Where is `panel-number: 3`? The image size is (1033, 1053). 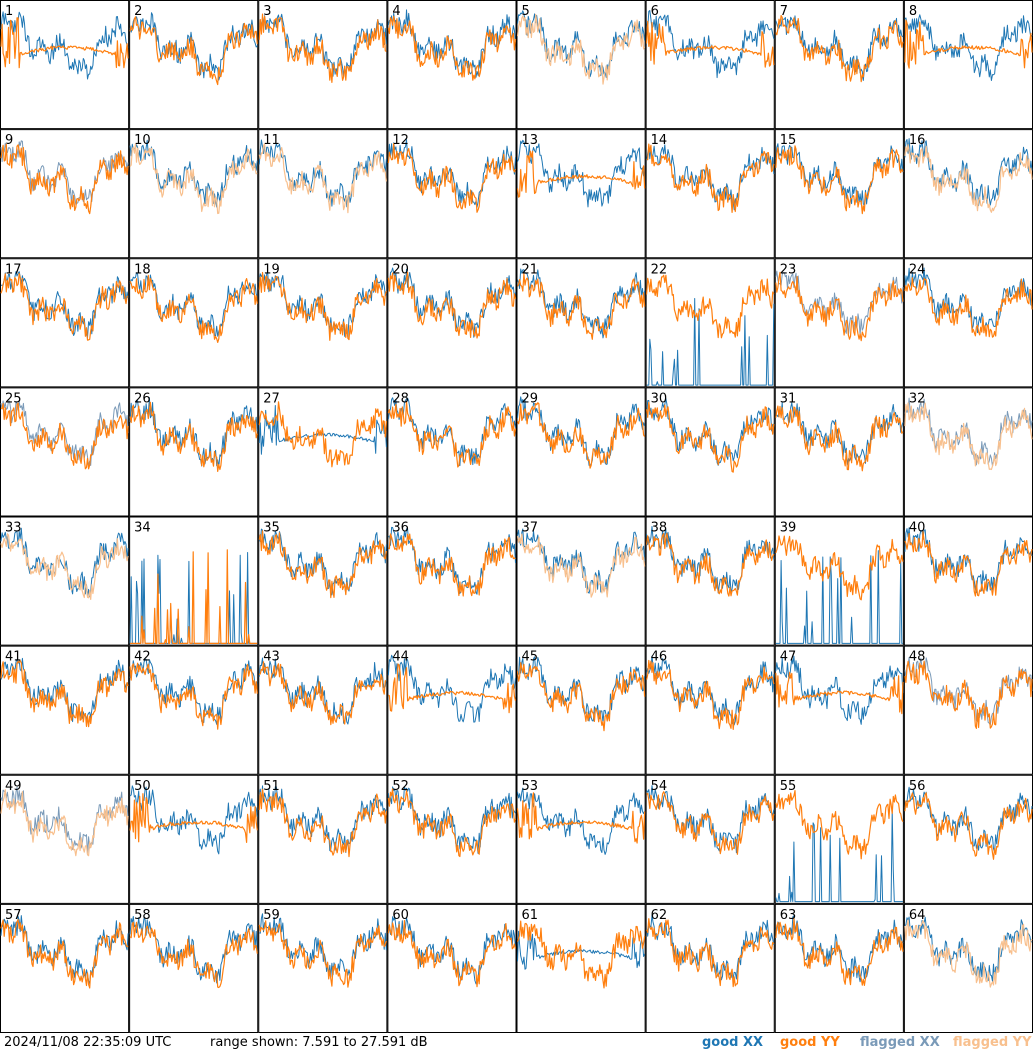 panel-number: 3 is located at coordinates (267, 11).